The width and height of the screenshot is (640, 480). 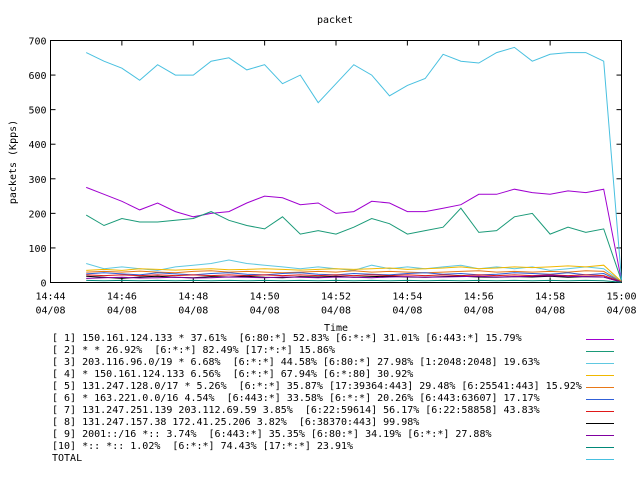 What do you see at coordinates (37, 214) in the screenshot?
I see `y-tick-label: 200` at bounding box center [37, 214].